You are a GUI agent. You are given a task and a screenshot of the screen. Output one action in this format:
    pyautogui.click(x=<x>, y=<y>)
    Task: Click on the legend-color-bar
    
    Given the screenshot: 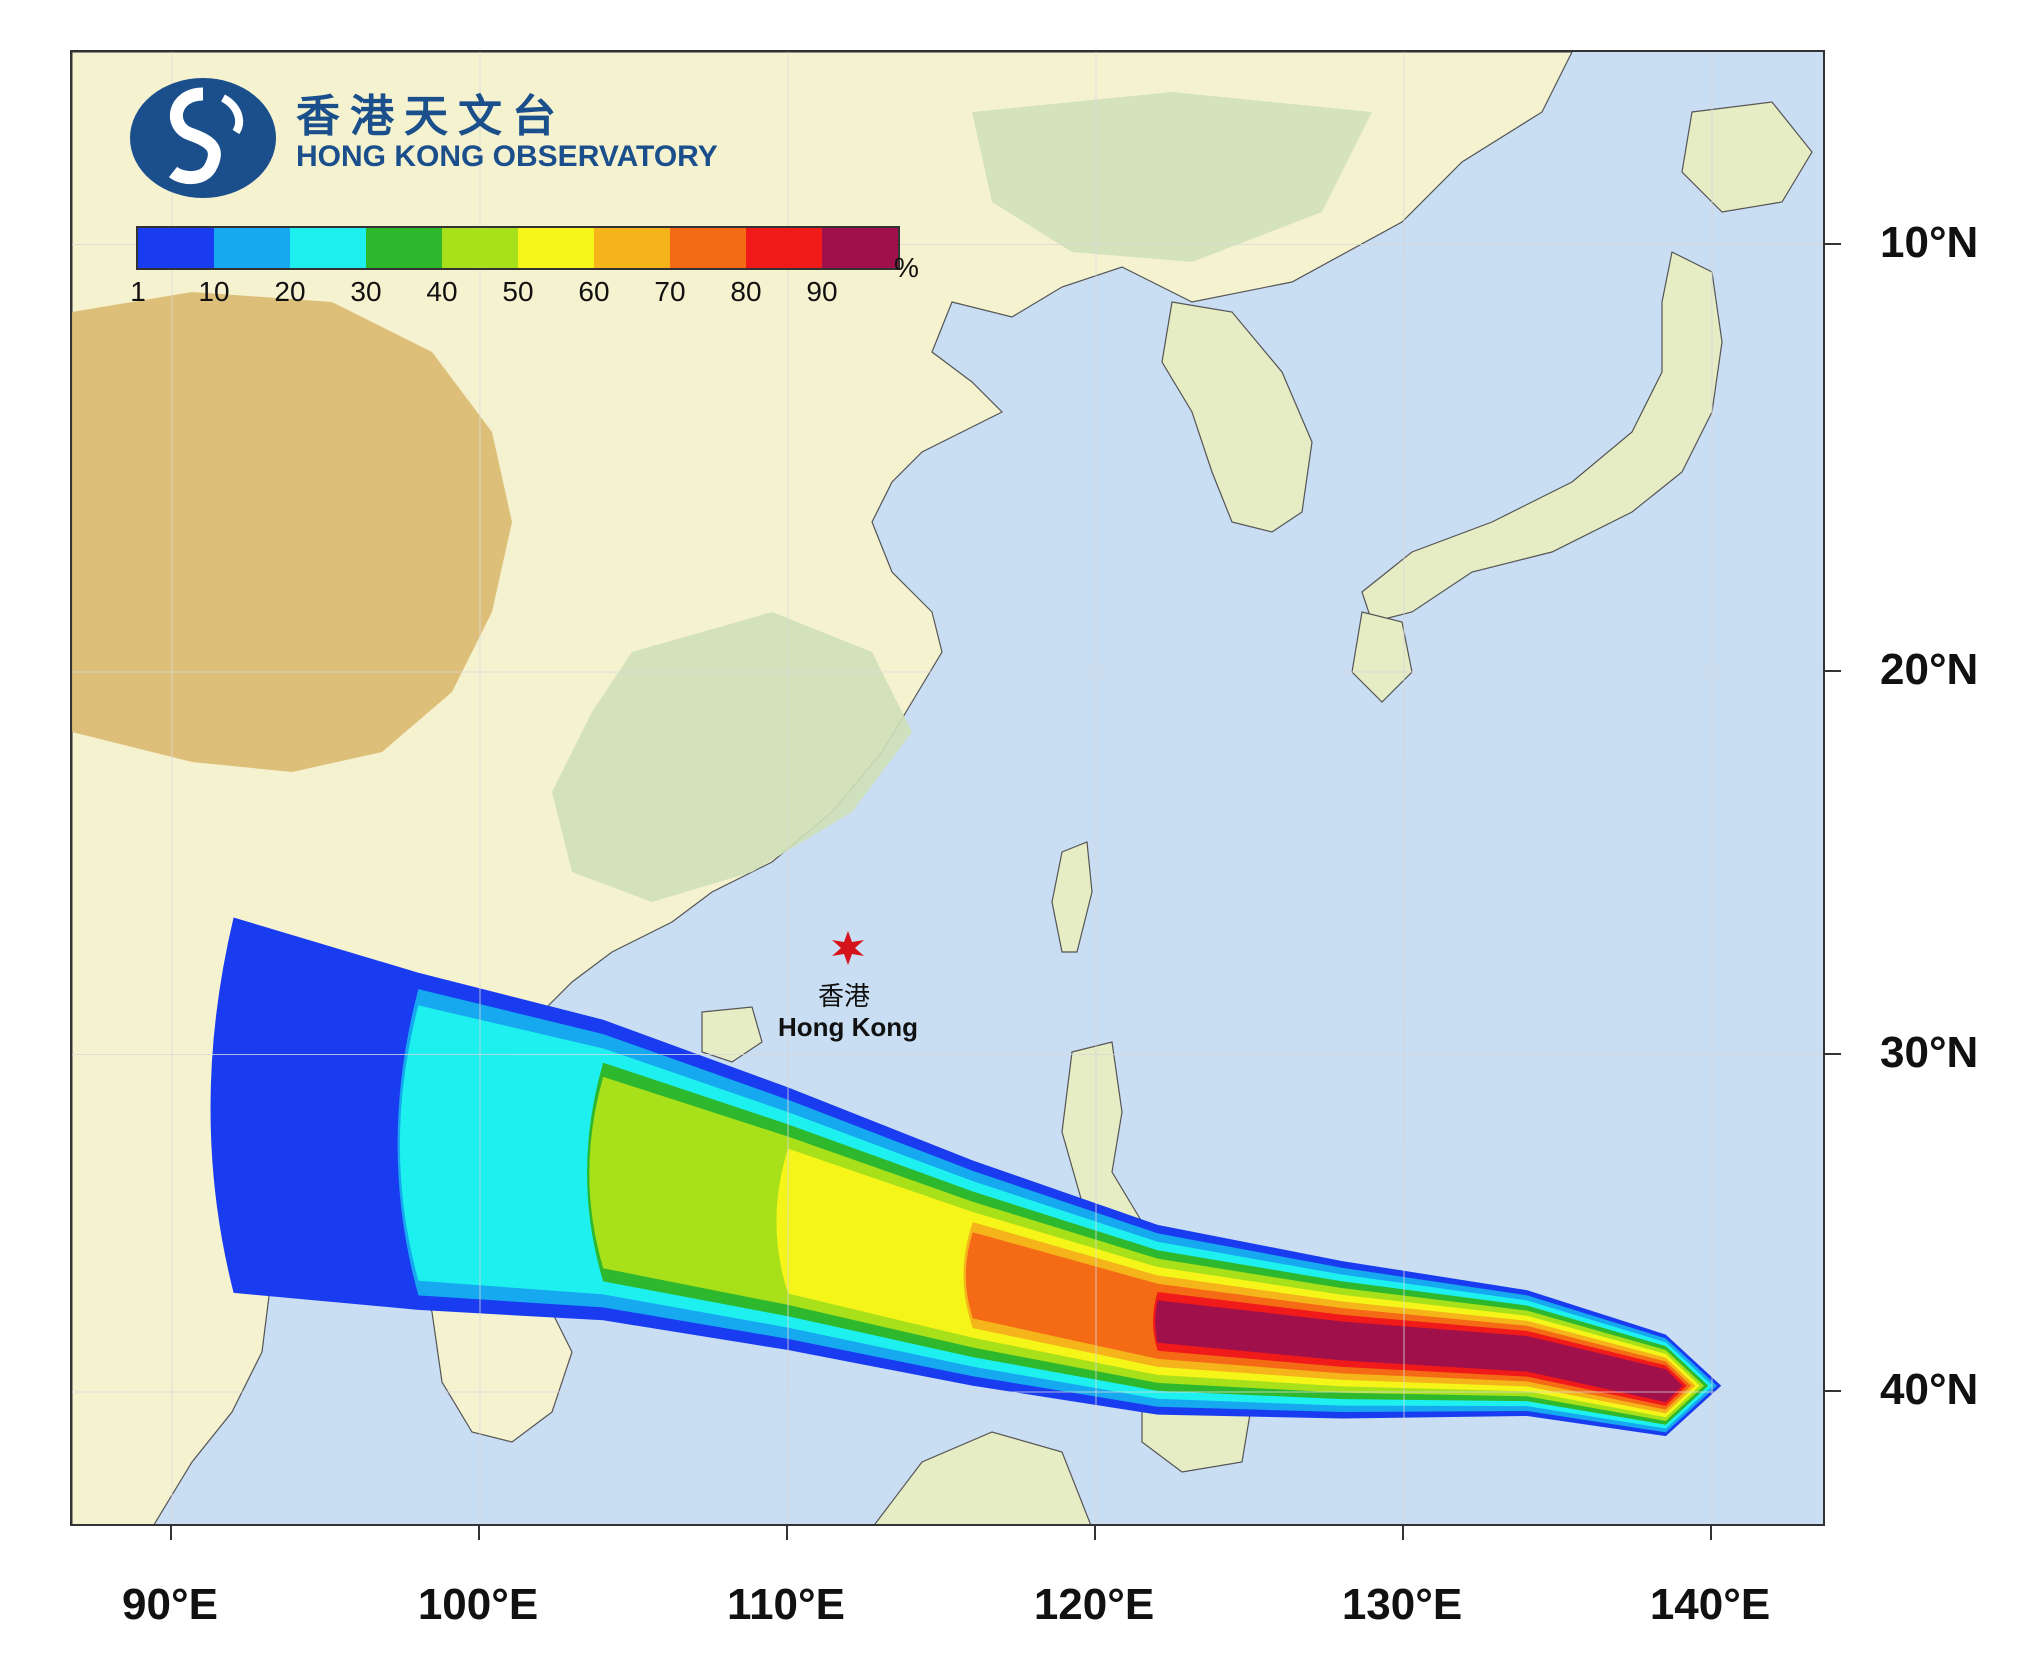 What is the action you would take?
    pyautogui.click(x=518, y=248)
    